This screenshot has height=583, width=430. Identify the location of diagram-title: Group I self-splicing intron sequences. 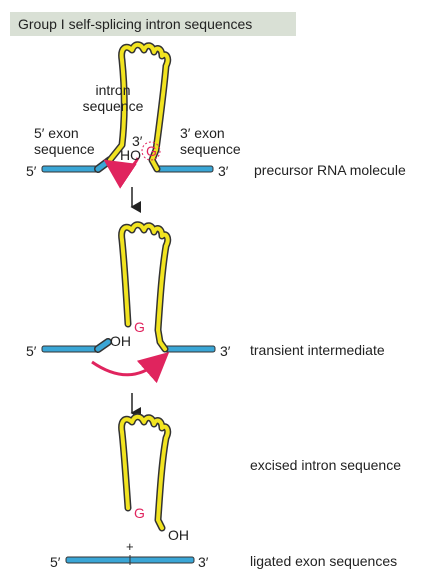
(135, 24).